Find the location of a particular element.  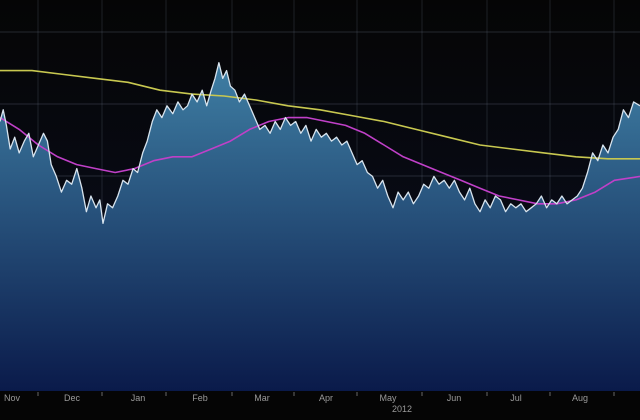

x-tick-label: Jan is located at coordinates (138, 398).